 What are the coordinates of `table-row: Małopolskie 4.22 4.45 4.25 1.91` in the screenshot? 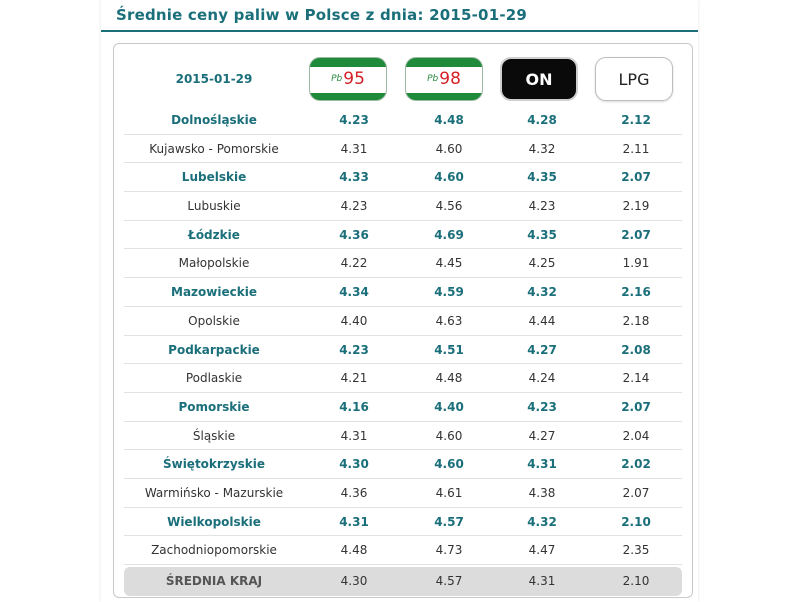 It's located at (403, 264).